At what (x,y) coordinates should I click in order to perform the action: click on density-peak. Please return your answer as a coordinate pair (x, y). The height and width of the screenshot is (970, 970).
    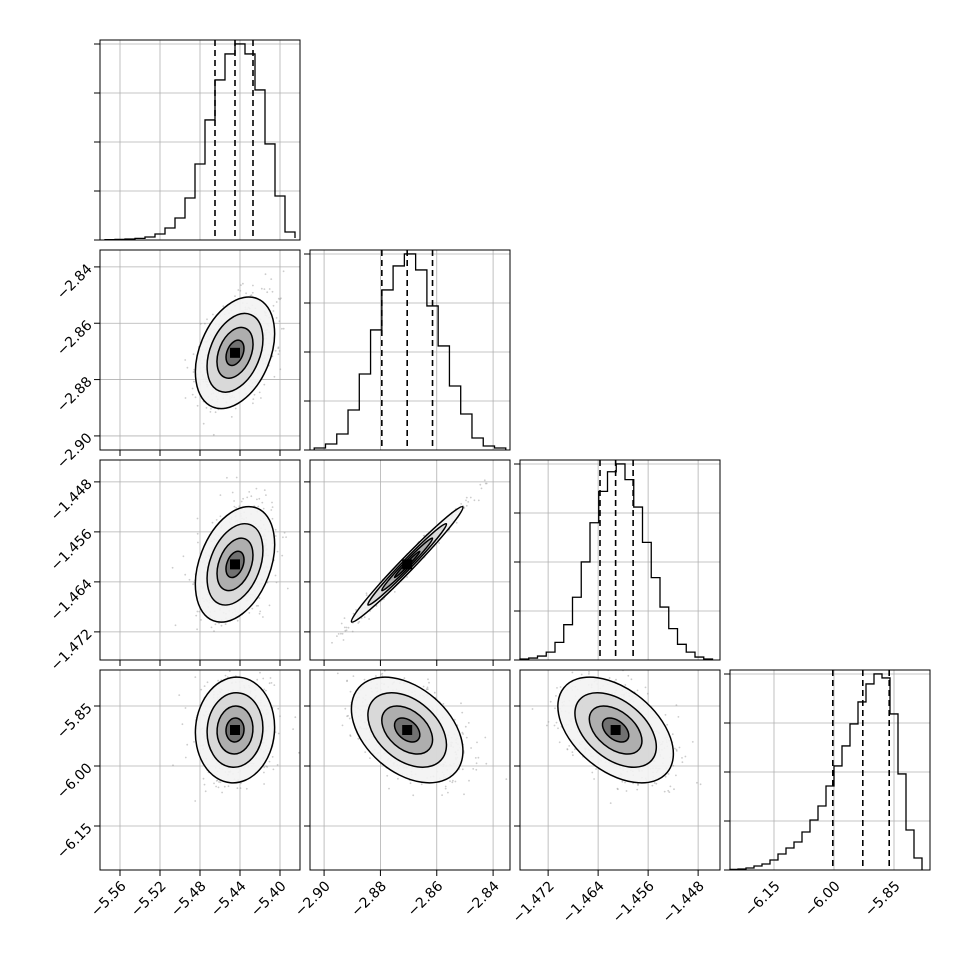
    Looking at the image, I should click on (235, 564).